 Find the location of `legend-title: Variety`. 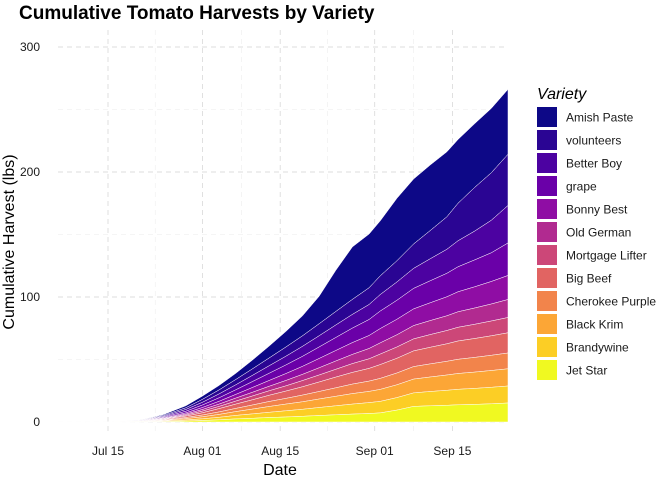

legend-title: Variety is located at coordinates (562, 94).